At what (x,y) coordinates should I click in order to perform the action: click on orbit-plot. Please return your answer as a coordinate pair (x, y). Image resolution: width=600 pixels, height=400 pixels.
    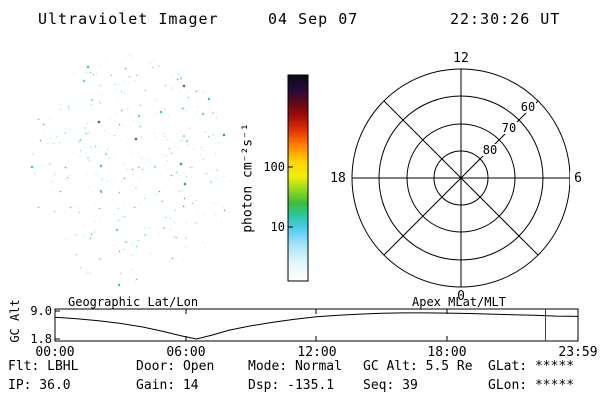
    Looking at the image, I should click on (316, 325).